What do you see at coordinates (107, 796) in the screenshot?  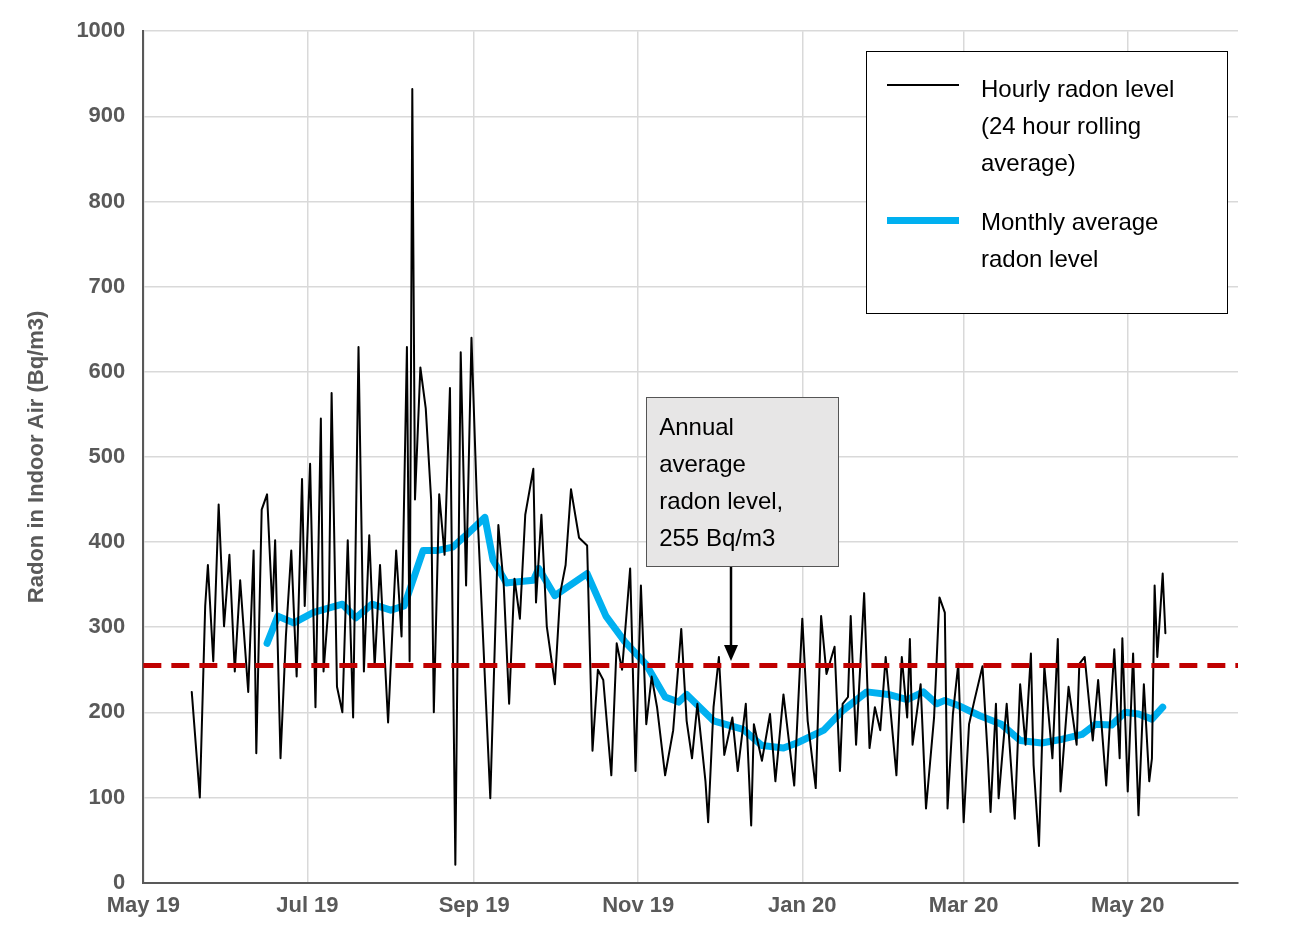 I see `y-tick-label: 100` at bounding box center [107, 796].